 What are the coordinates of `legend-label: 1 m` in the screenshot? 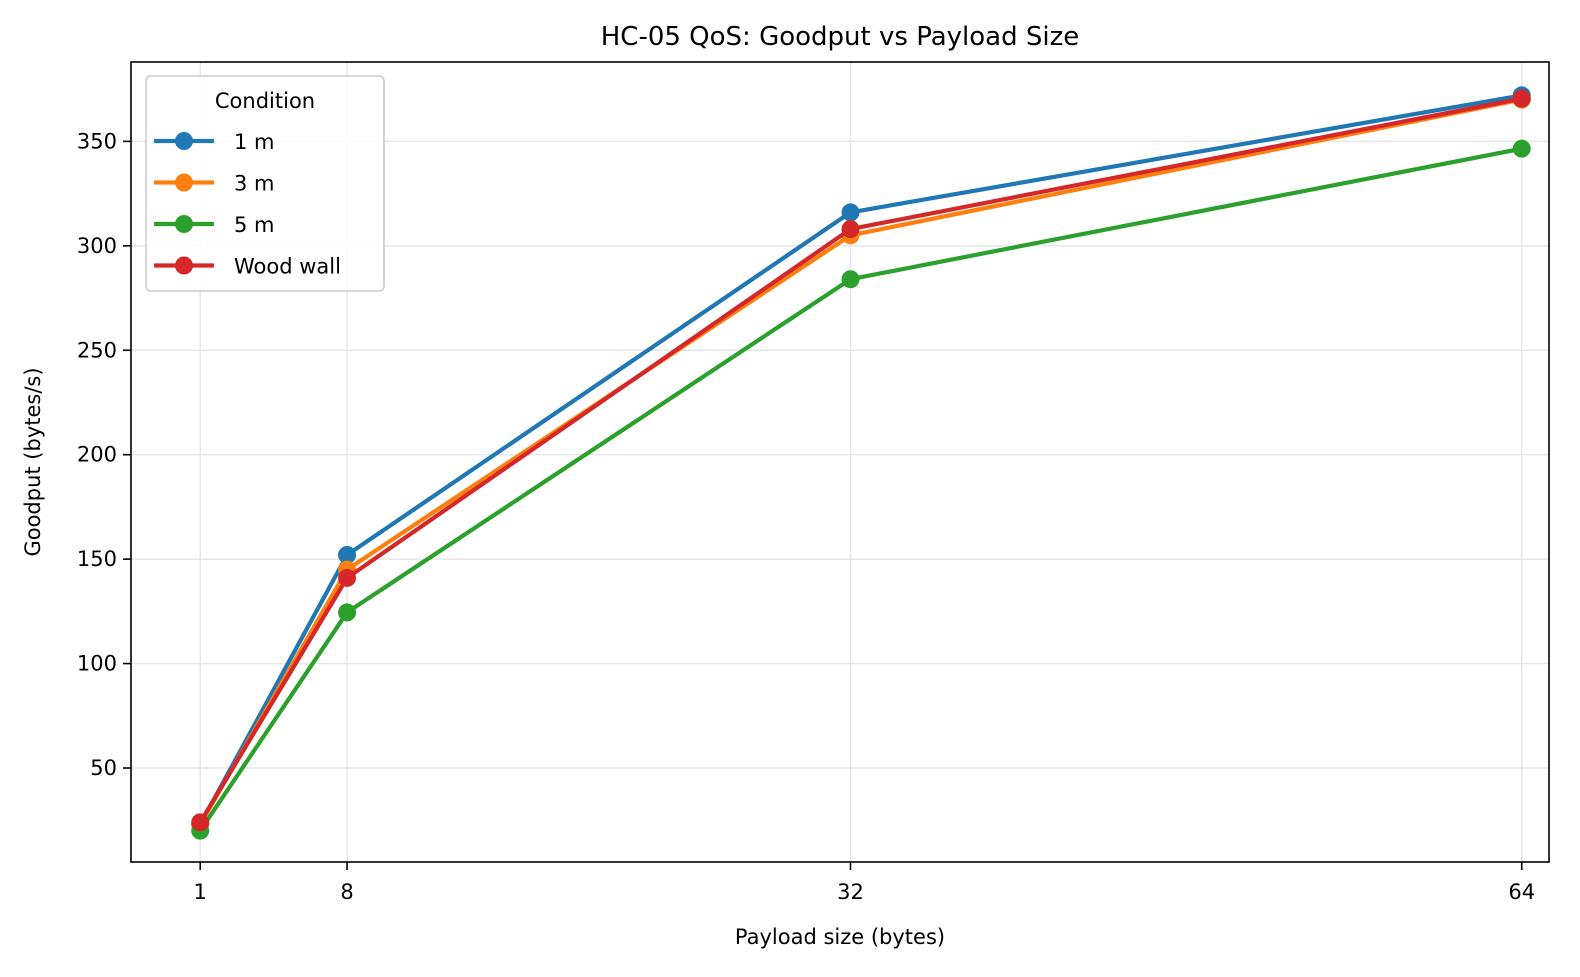 It's located at (254, 142).